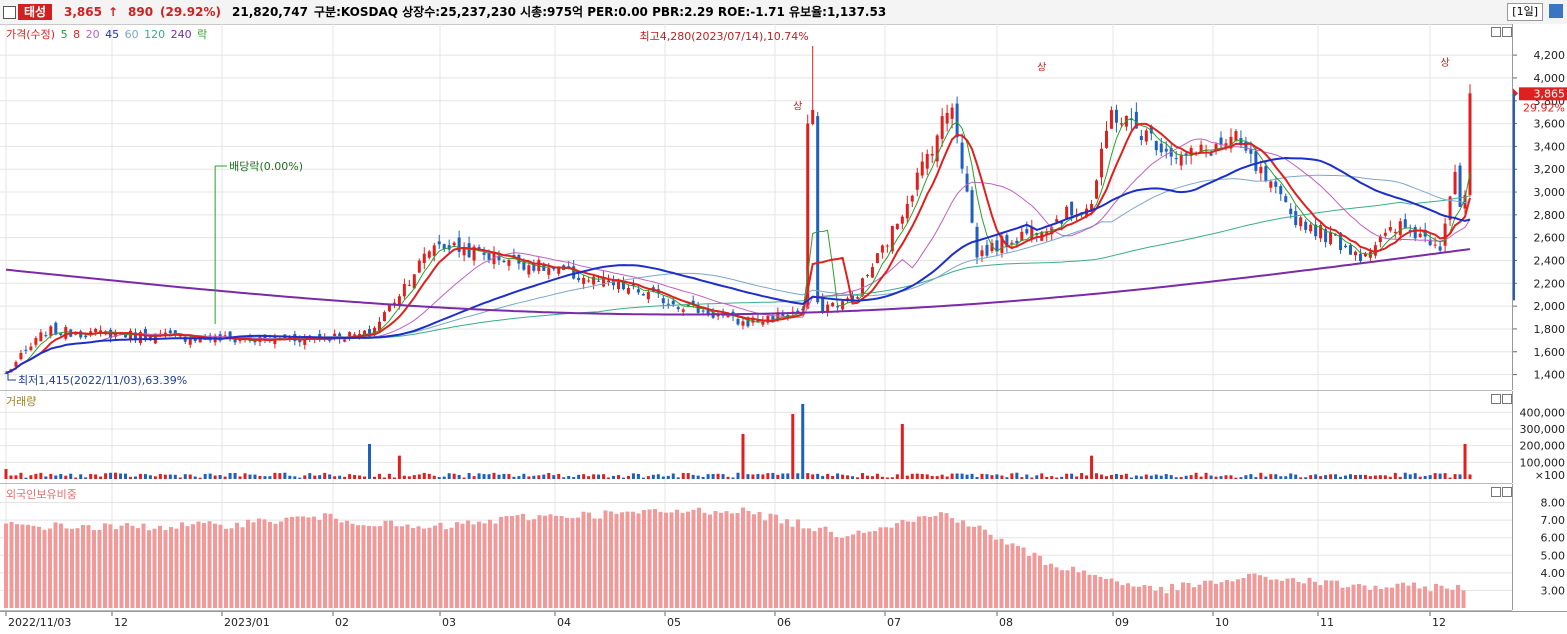  What do you see at coordinates (1550, 124) in the screenshot?
I see `price-tick-label: 3,600` at bounding box center [1550, 124].